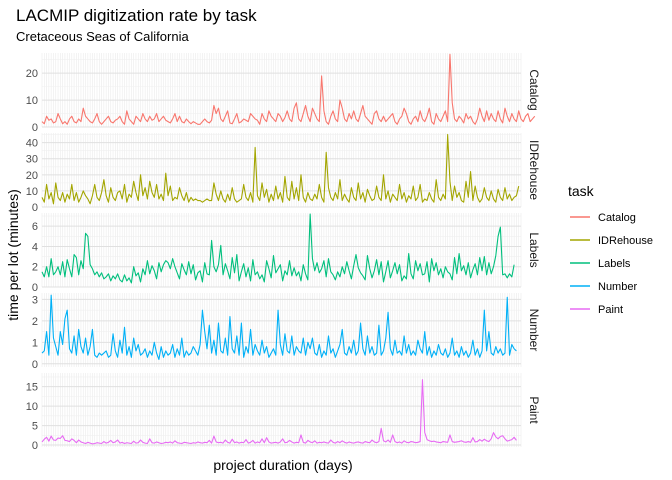  Describe the element at coordinates (581, 191) in the screenshot. I see `legend-title: task` at that location.